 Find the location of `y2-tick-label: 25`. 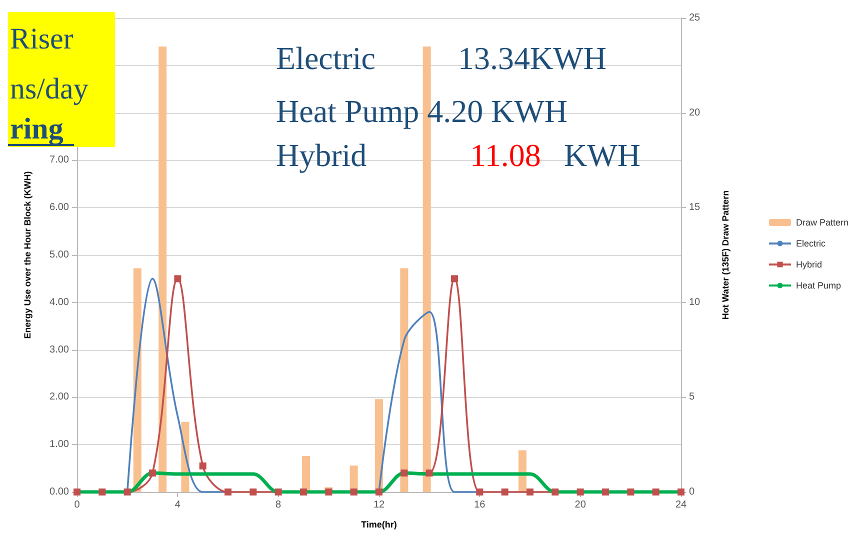

y2-tick-label: 25 is located at coordinates (695, 18).